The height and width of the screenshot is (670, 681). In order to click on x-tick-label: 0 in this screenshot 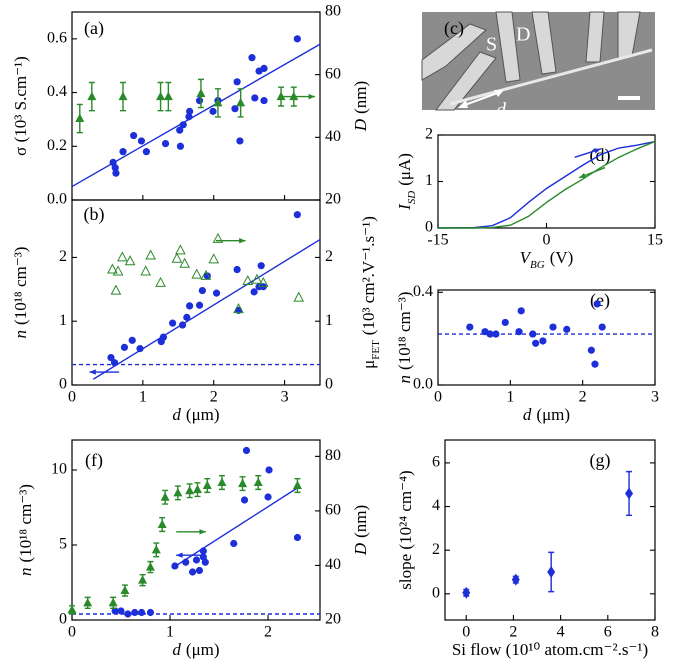, I will do `click(72, 632)`.